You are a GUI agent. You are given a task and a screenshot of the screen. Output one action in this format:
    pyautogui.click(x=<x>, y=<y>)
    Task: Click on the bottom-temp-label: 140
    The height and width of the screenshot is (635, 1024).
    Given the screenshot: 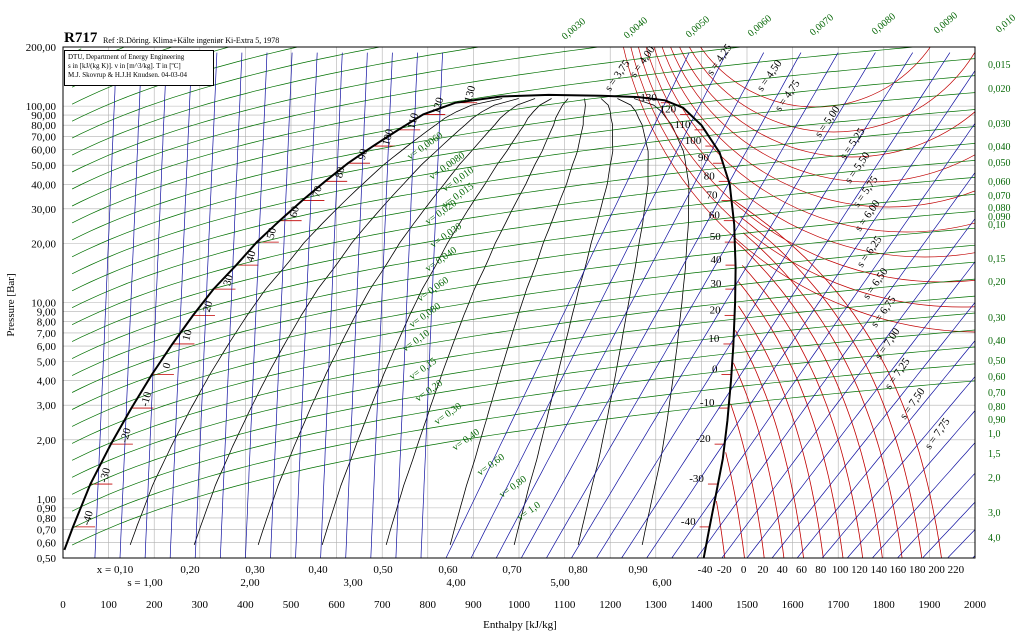 What is the action you would take?
    pyautogui.click(x=878, y=570)
    